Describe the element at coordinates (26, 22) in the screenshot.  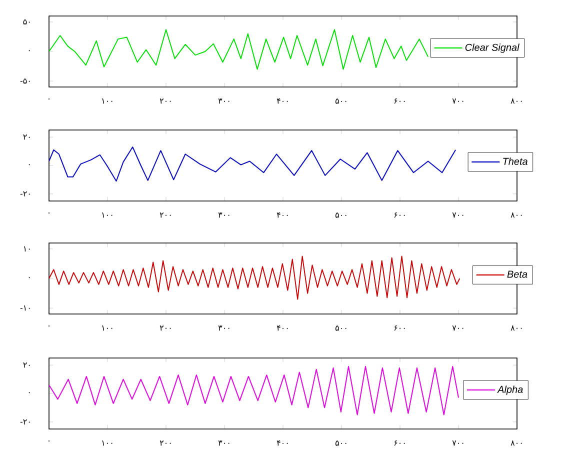
I see `y-tick-label: ۵۰` at that location.